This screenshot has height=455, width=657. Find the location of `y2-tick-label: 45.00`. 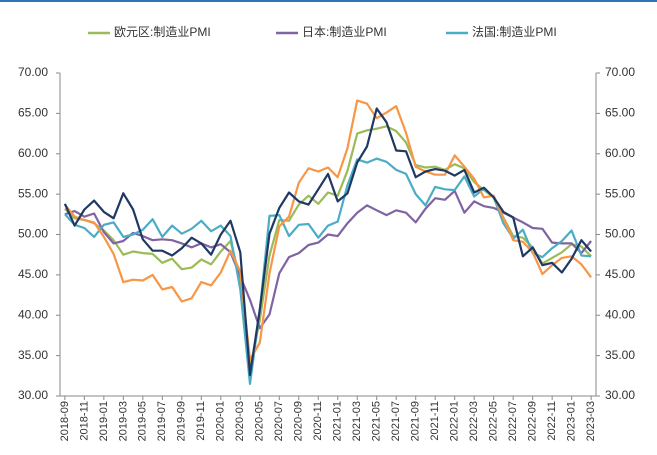

y2-tick-label: 45.00 is located at coordinates (620, 274).